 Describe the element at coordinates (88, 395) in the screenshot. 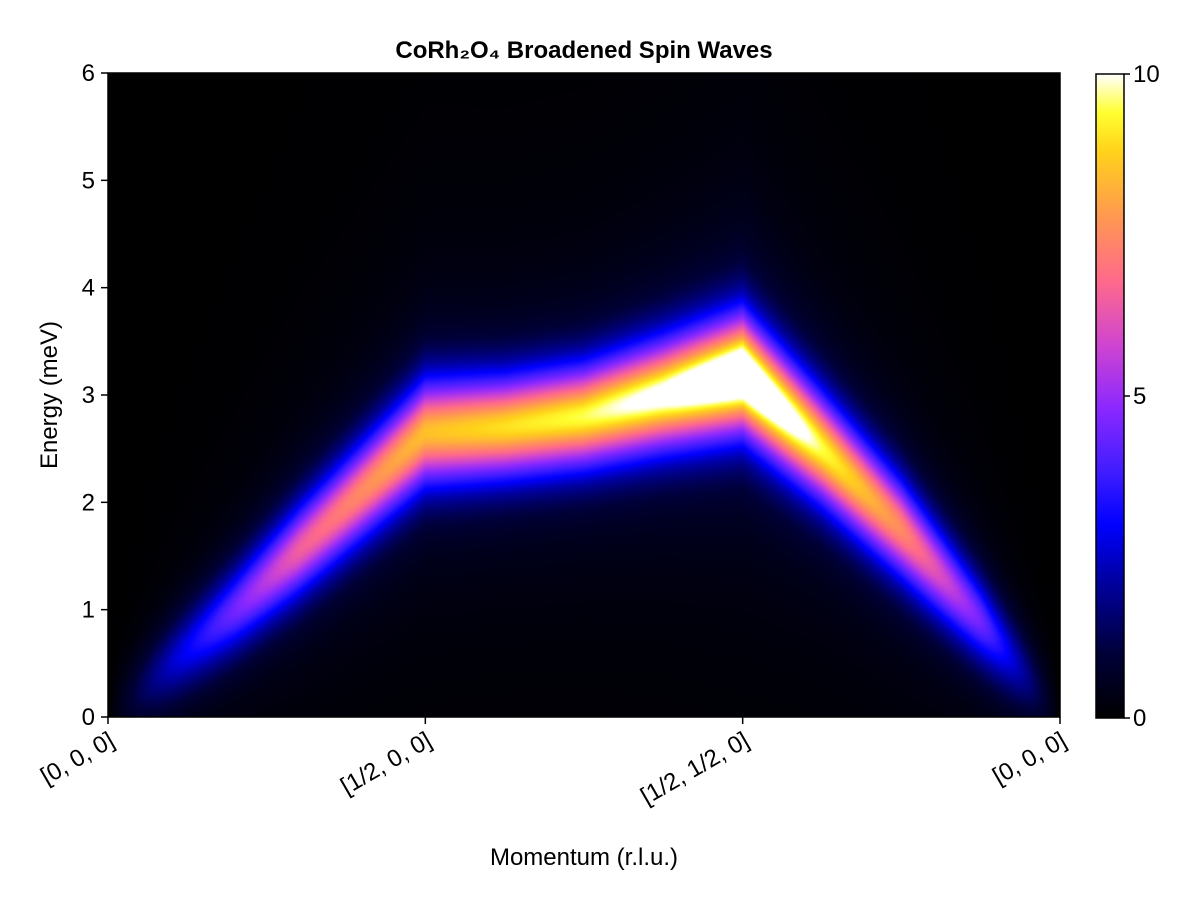

I see `y-tick-label: 3` at that location.